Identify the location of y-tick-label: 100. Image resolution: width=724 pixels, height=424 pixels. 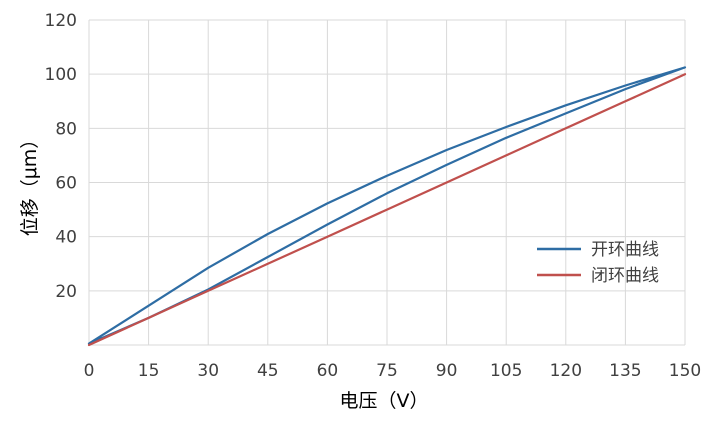
(61, 75).